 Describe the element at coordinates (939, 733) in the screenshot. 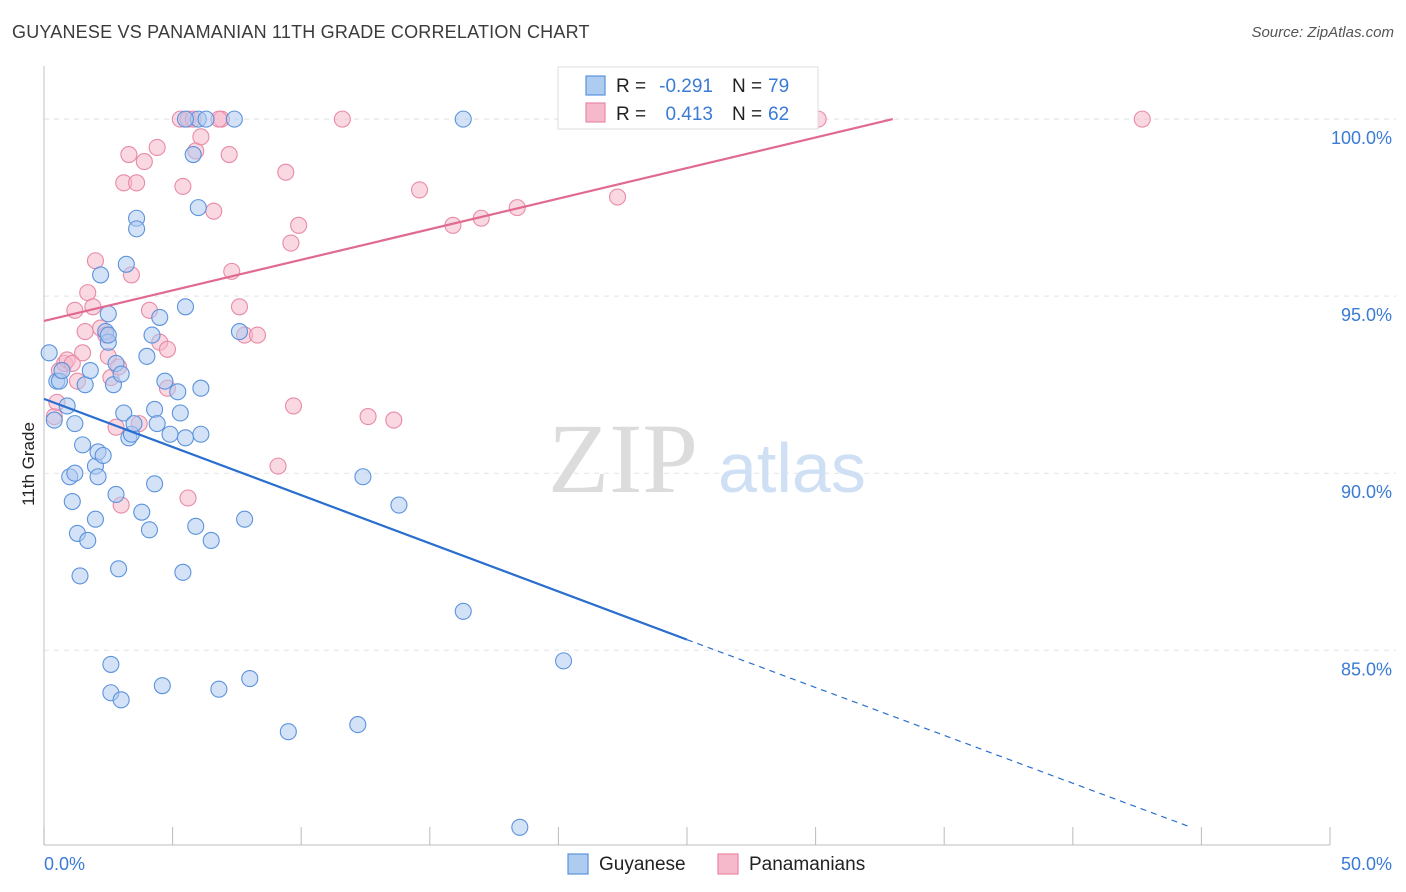

I see `guyanese-trend-extension` at that location.